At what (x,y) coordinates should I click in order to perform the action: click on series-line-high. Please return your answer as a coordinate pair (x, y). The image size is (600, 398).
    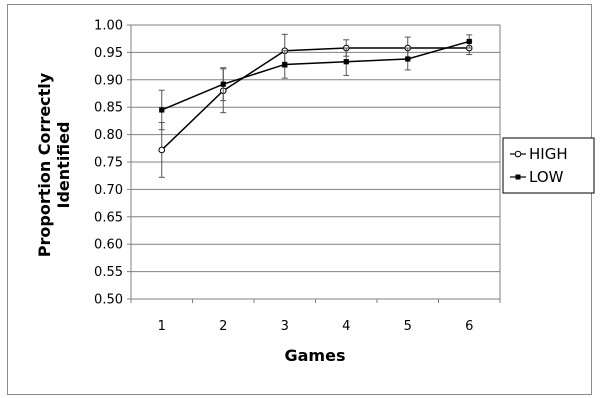
    Looking at the image, I should click on (315, 99).